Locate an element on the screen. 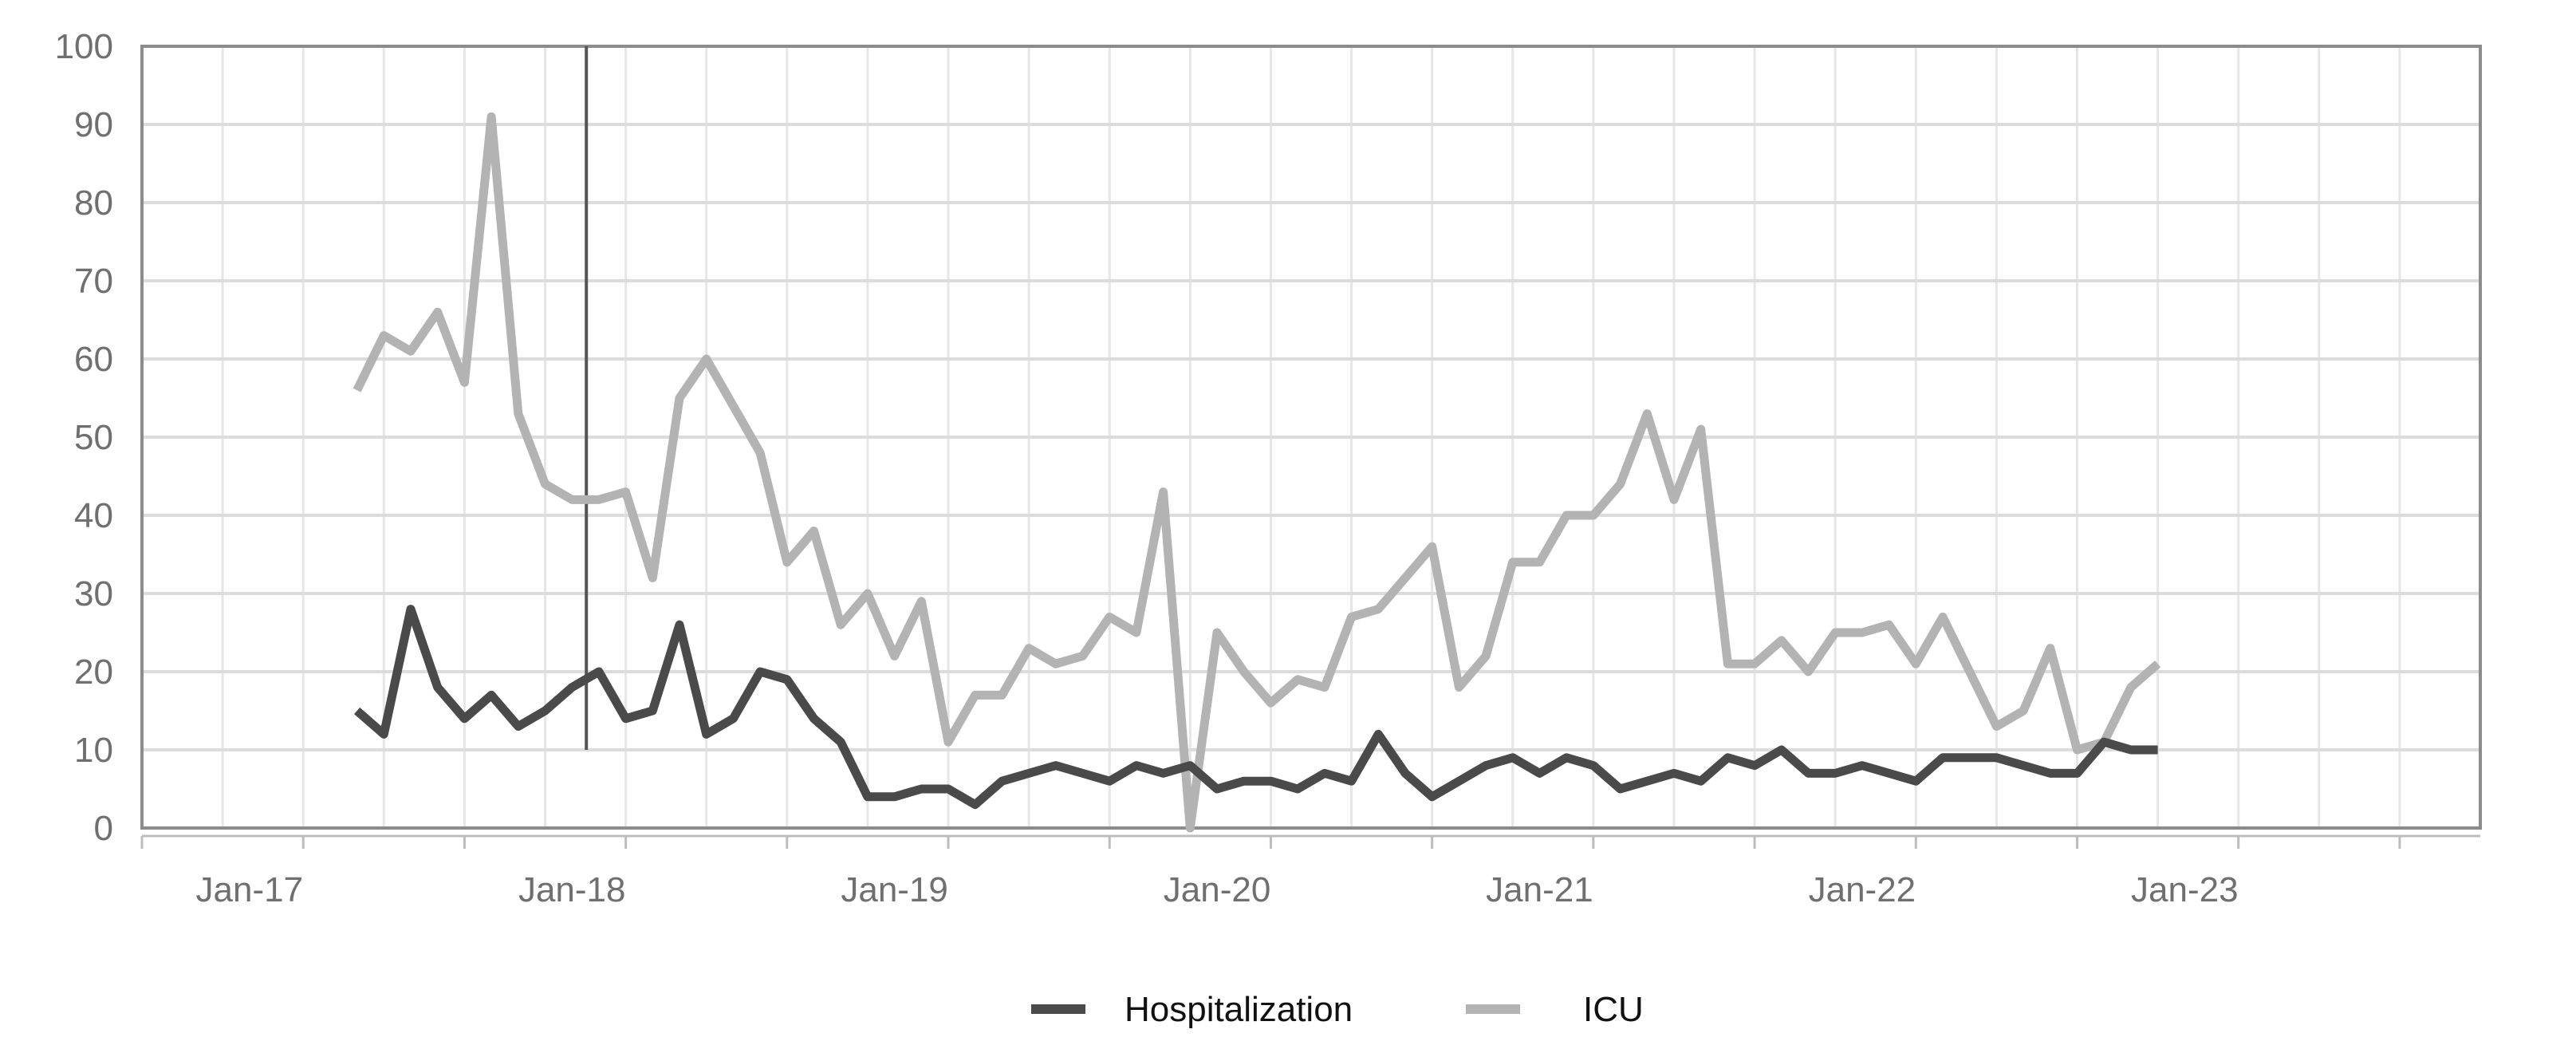  legend: Hospitalization ICU is located at coordinates (1337, 1010).